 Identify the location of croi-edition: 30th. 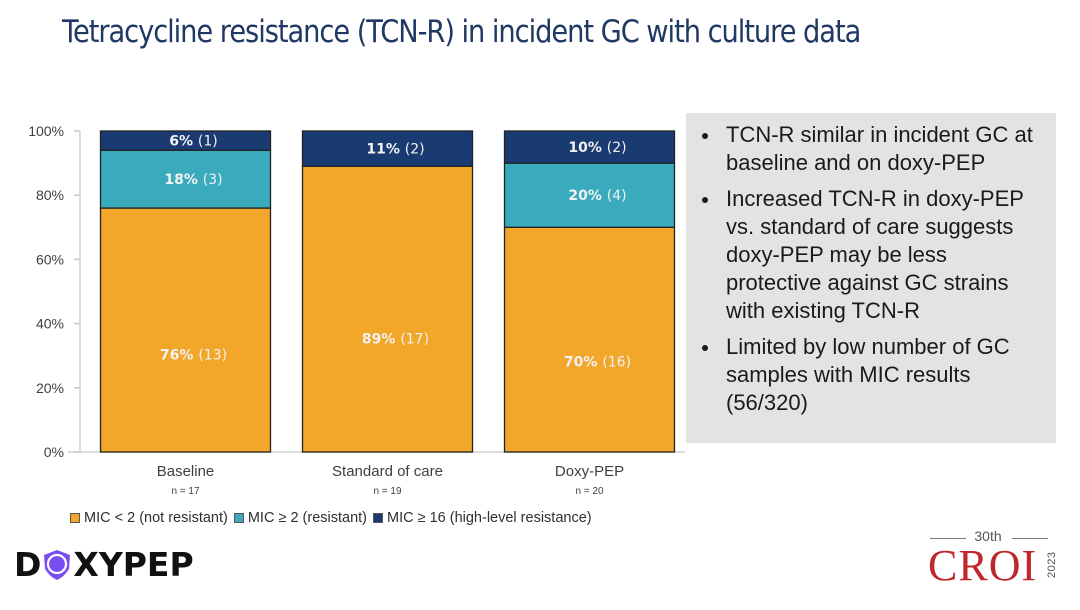
(988, 536).